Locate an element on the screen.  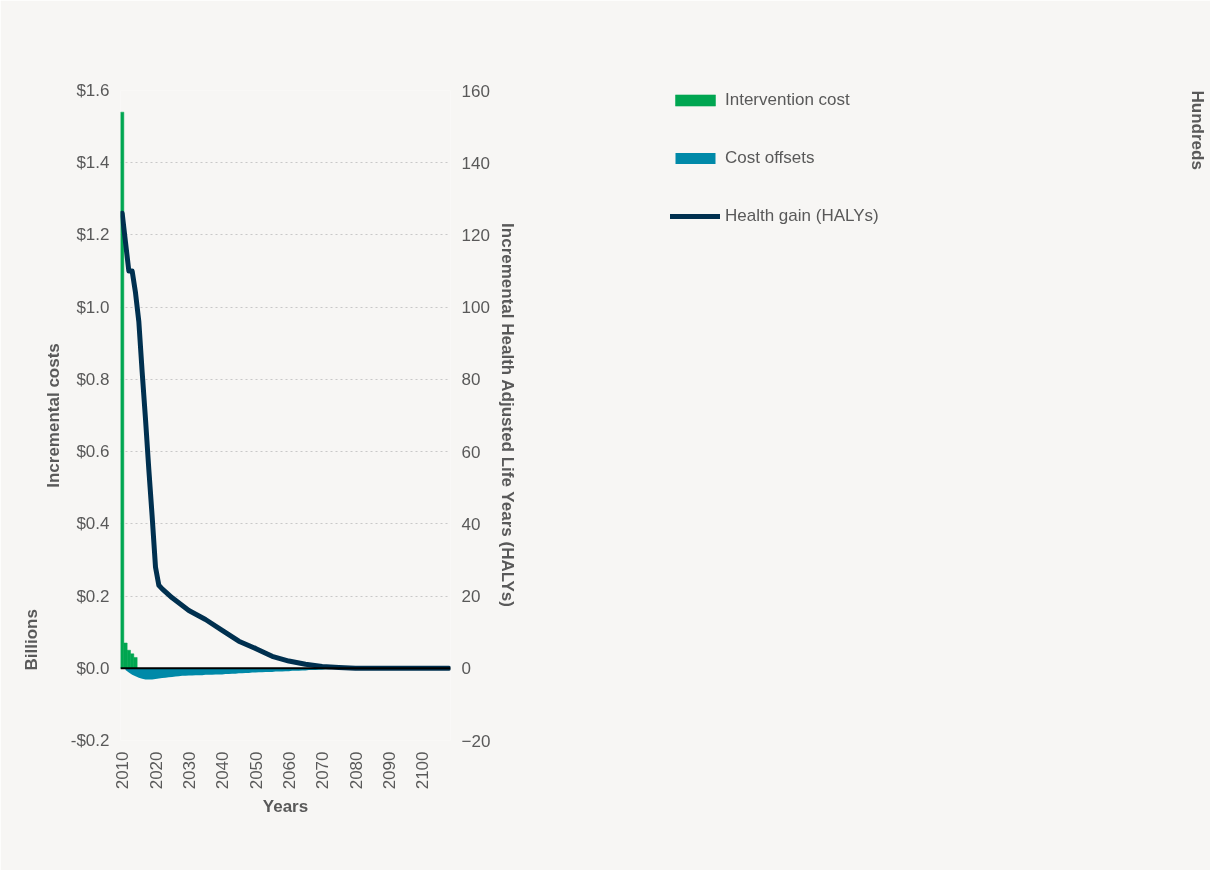
y-tick-label: $0.0 is located at coordinates (93, 668).